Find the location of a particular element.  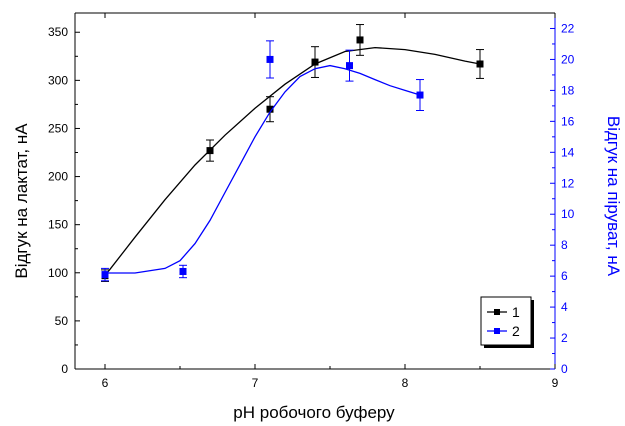

left-y-tick-label: 350 is located at coordinates (58, 32).